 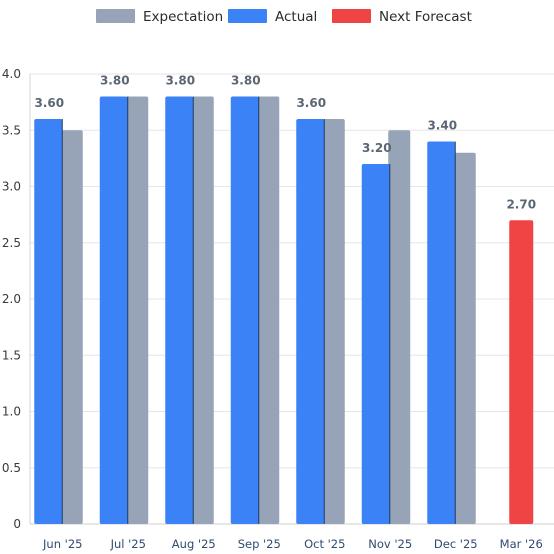 I want to click on chart-legend: Expectation Actual Next Forecast, so click(x=284, y=17).